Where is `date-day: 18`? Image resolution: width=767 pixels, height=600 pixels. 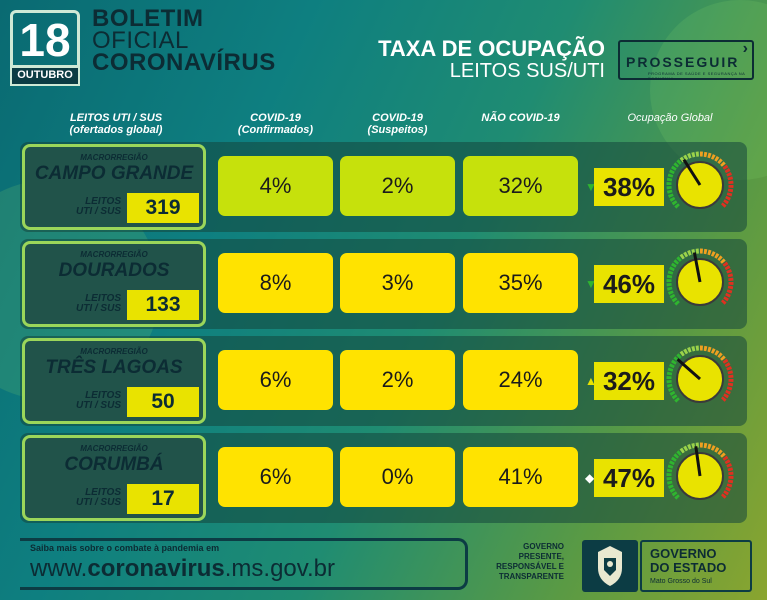 date-day: 18 is located at coordinates (45, 39).